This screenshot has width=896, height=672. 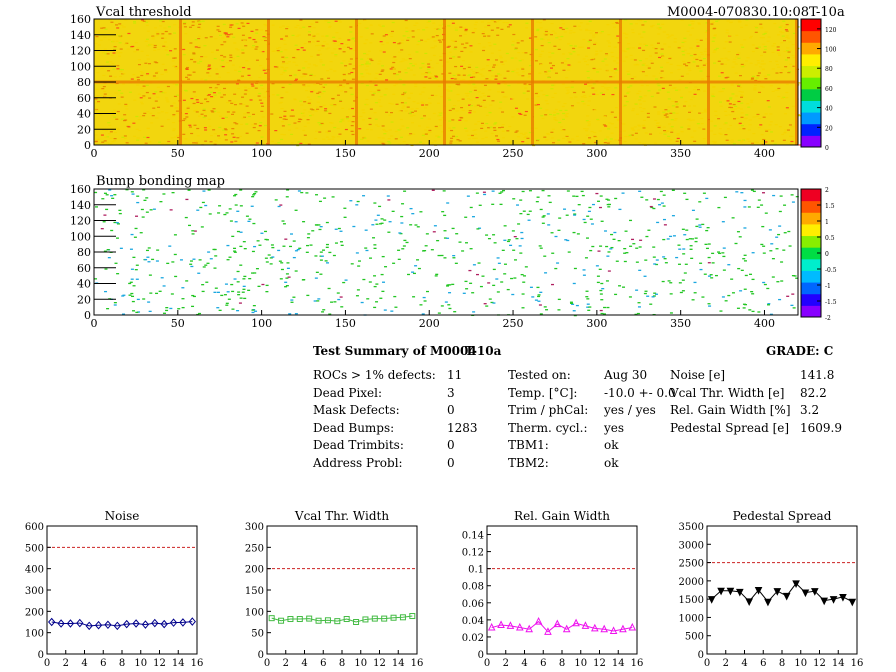 What do you see at coordinates (395, 351) in the screenshot?
I see `summary-title: Test Summary of M0004` at bounding box center [395, 351].